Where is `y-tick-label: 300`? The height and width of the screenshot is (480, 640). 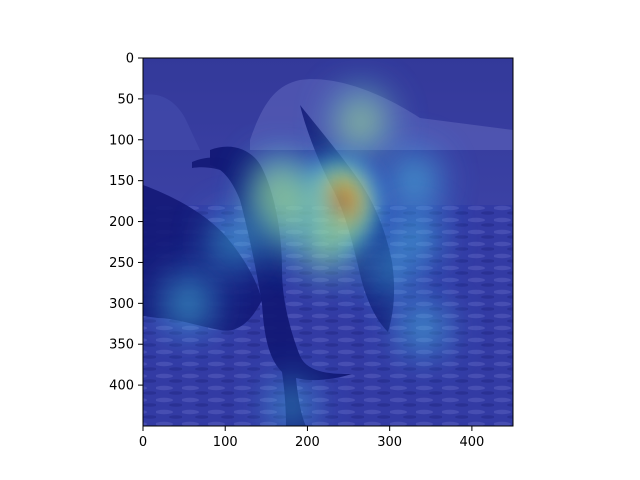
y-tick-label: 300 is located at coordinates (121, 304).